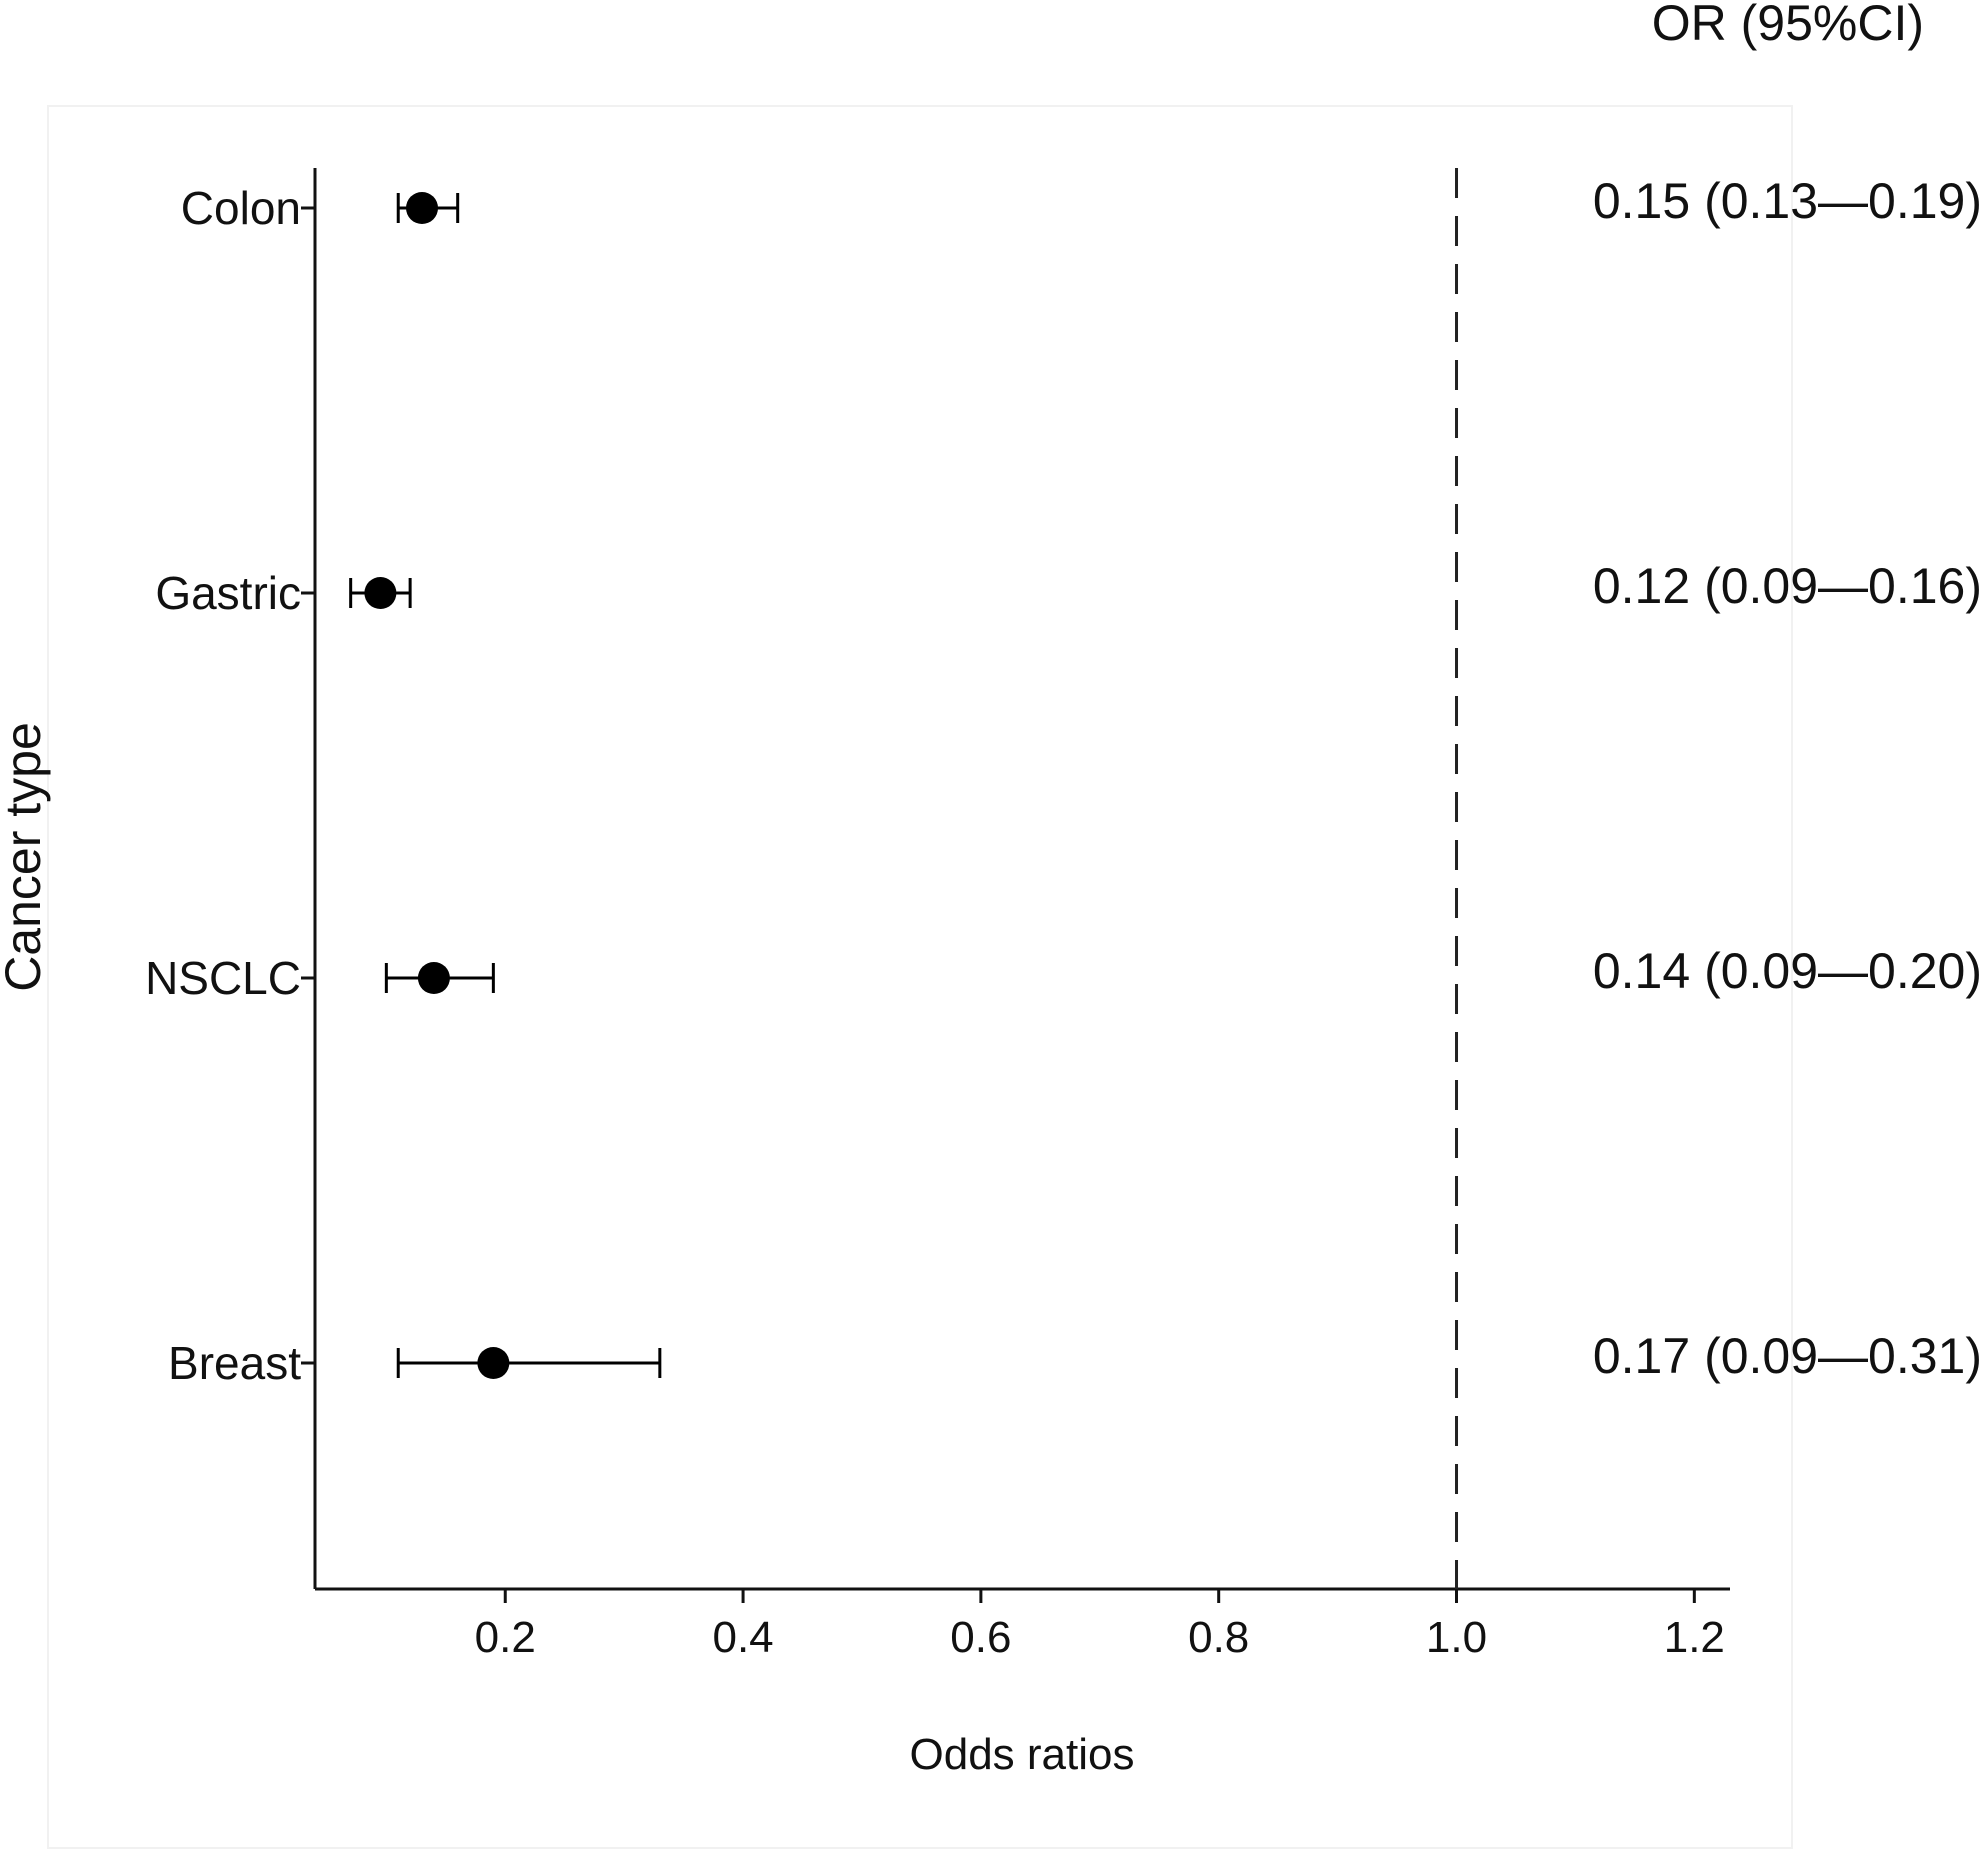  Describe the element at coordinates (742, 1637) in the screenshot. I see `x-tick-label: 0.4` at that location.